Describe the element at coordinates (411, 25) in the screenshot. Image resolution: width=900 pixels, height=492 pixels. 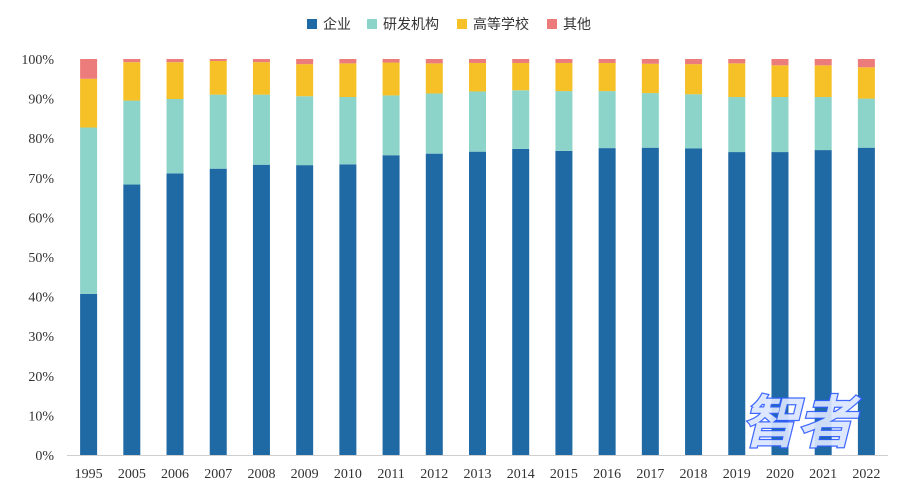
I see `legend-label: 研发机构` at that location.